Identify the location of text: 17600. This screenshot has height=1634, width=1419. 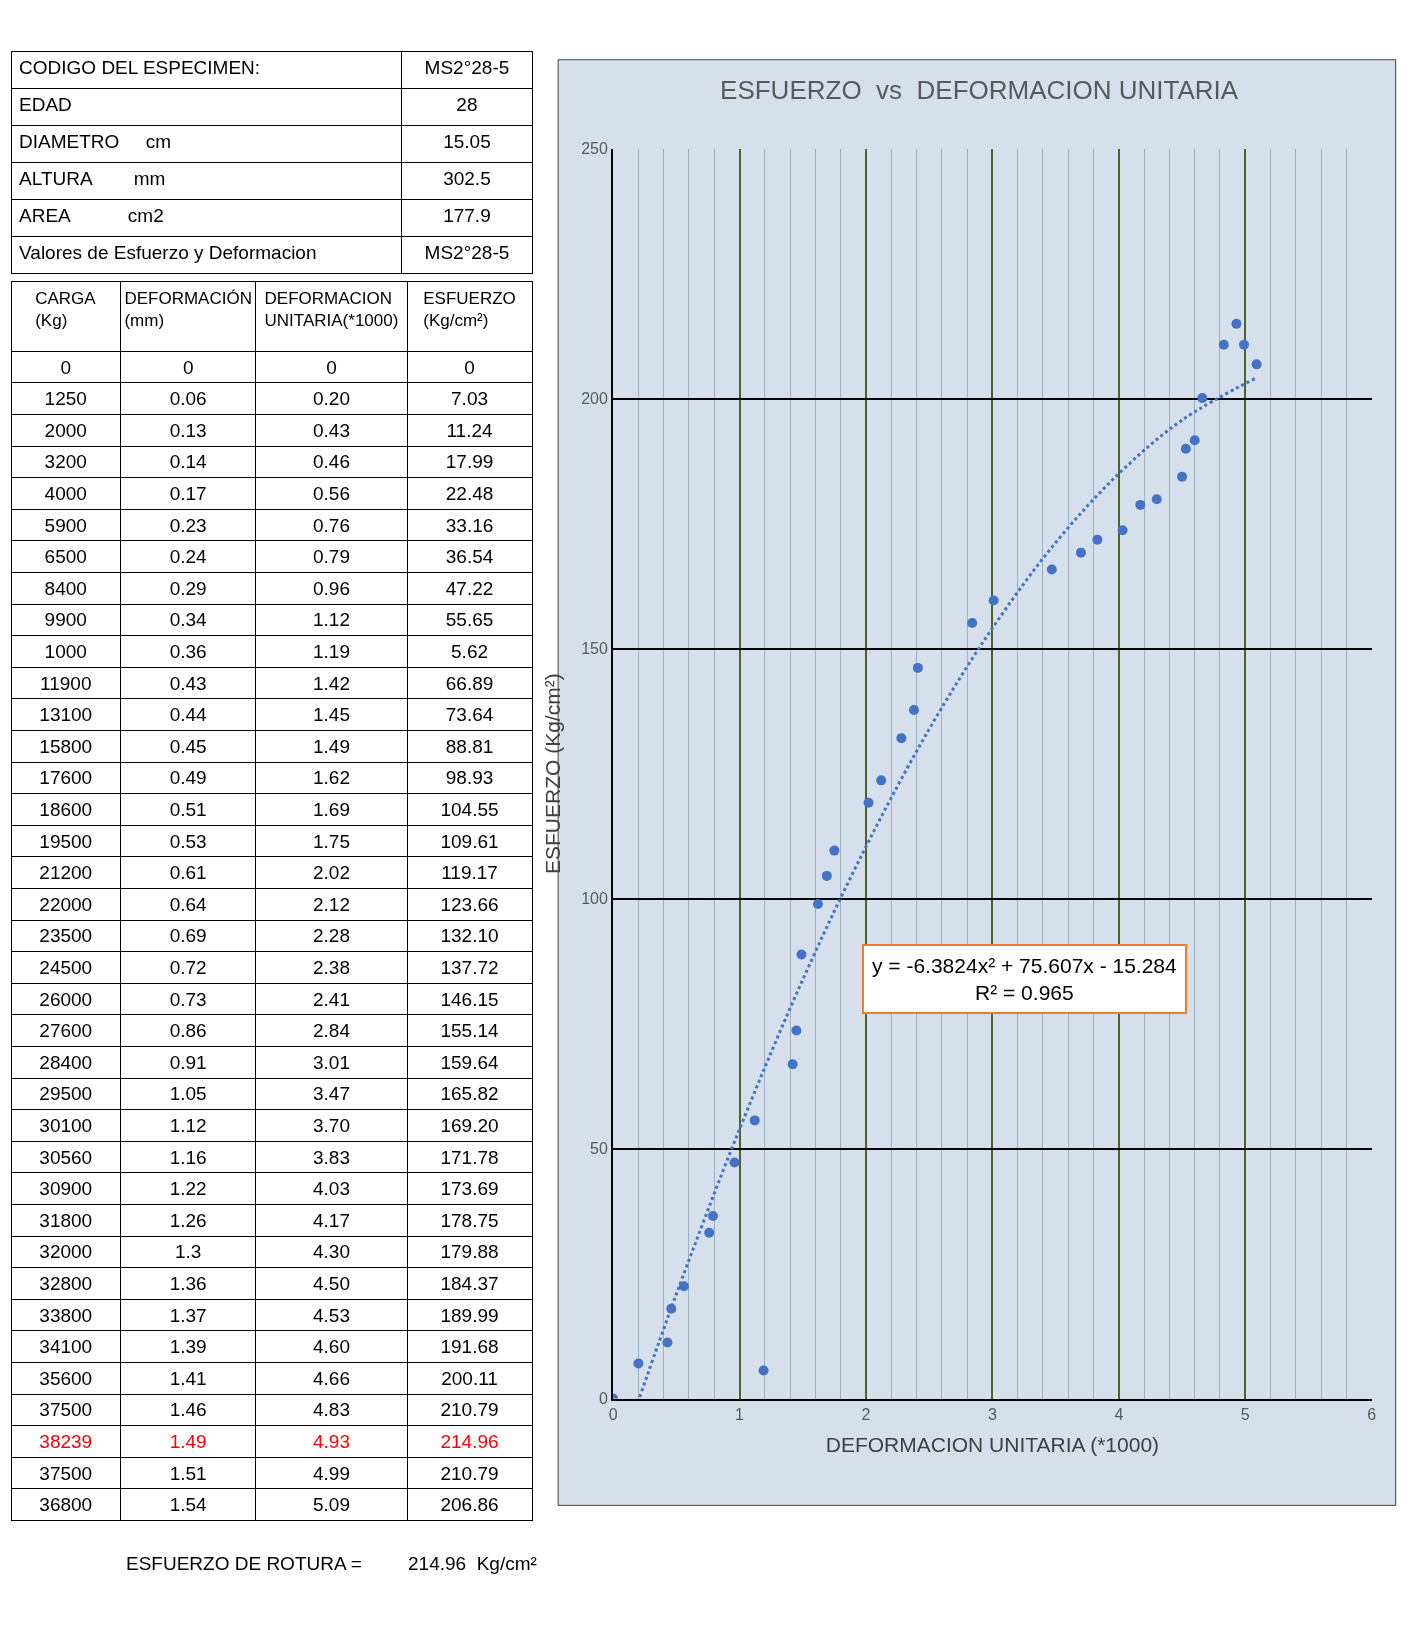
(66, 778).